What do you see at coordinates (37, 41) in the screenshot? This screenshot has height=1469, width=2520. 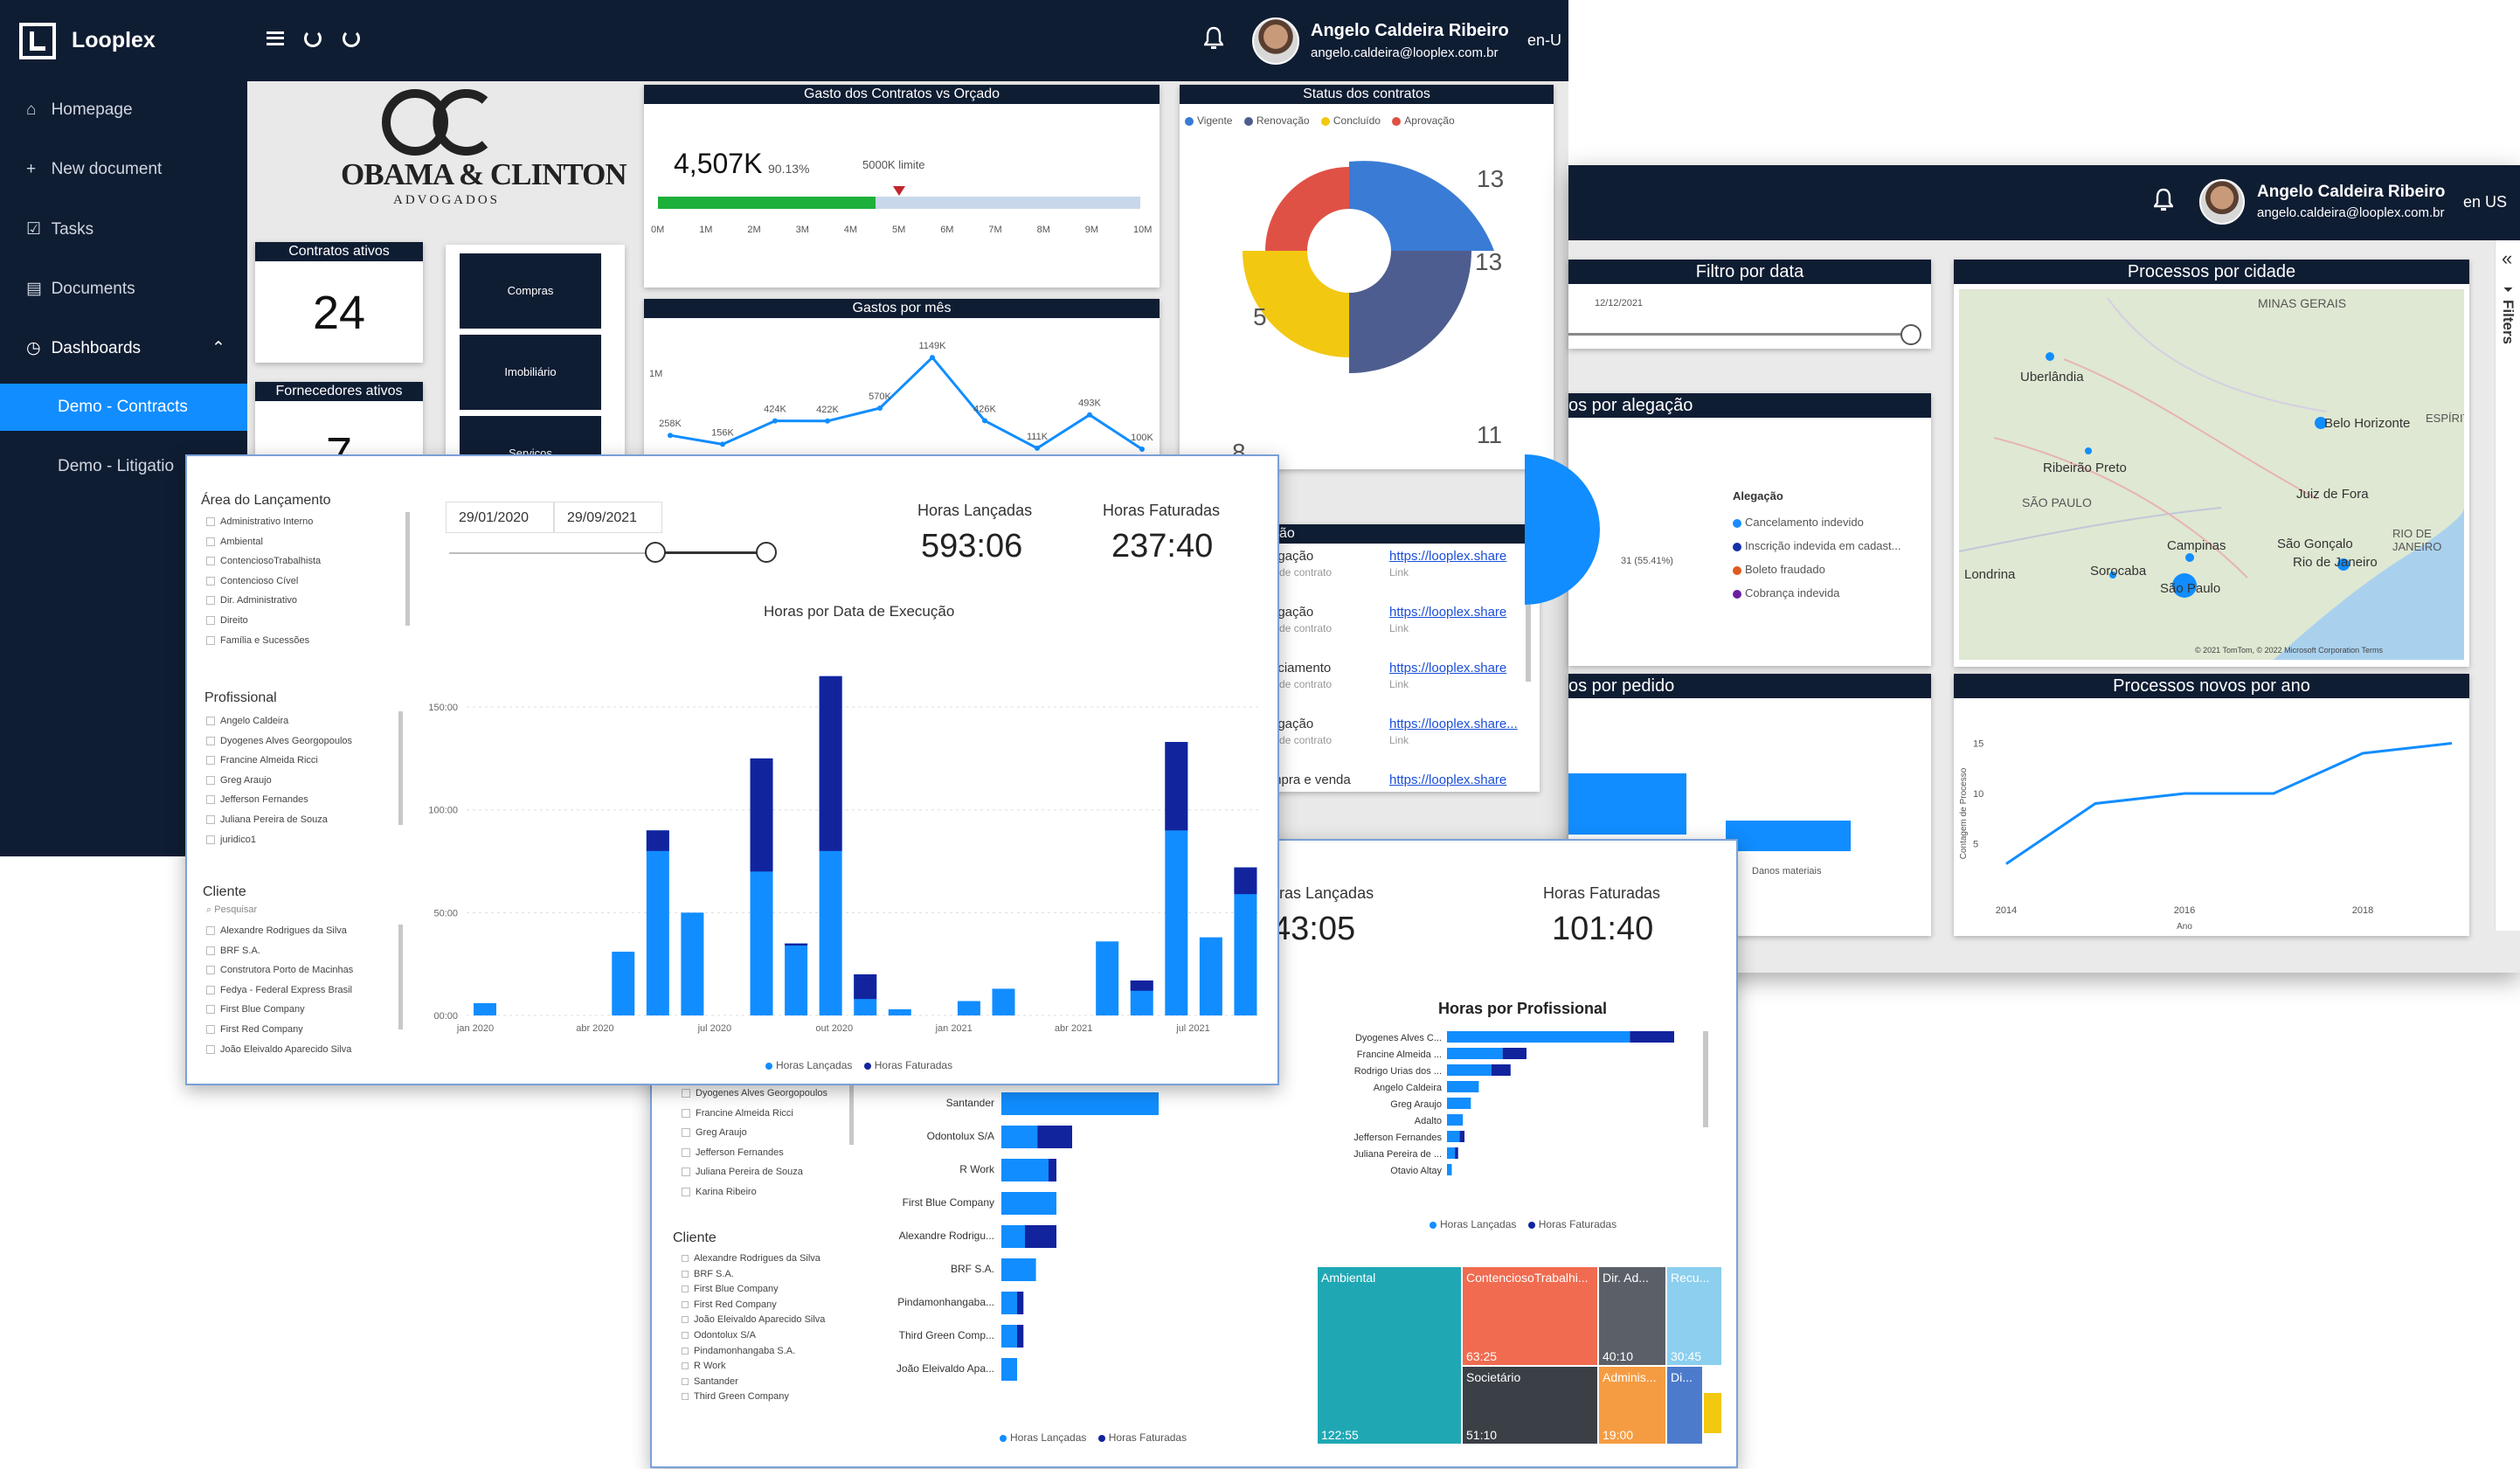 I see `looplex-logo-icon` at bounding box center [37, 41].